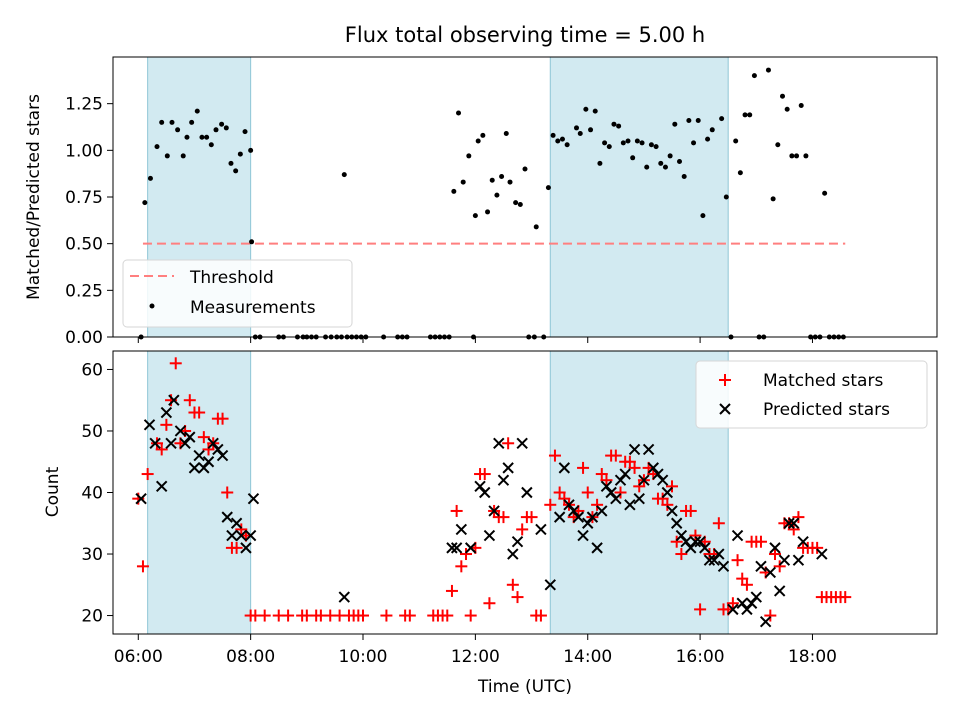 The width and height of the screenshot is (960, 724). Describe the element at coordinates (725, 380) in the screenshot. I see `matched-legend-marker` at that location.